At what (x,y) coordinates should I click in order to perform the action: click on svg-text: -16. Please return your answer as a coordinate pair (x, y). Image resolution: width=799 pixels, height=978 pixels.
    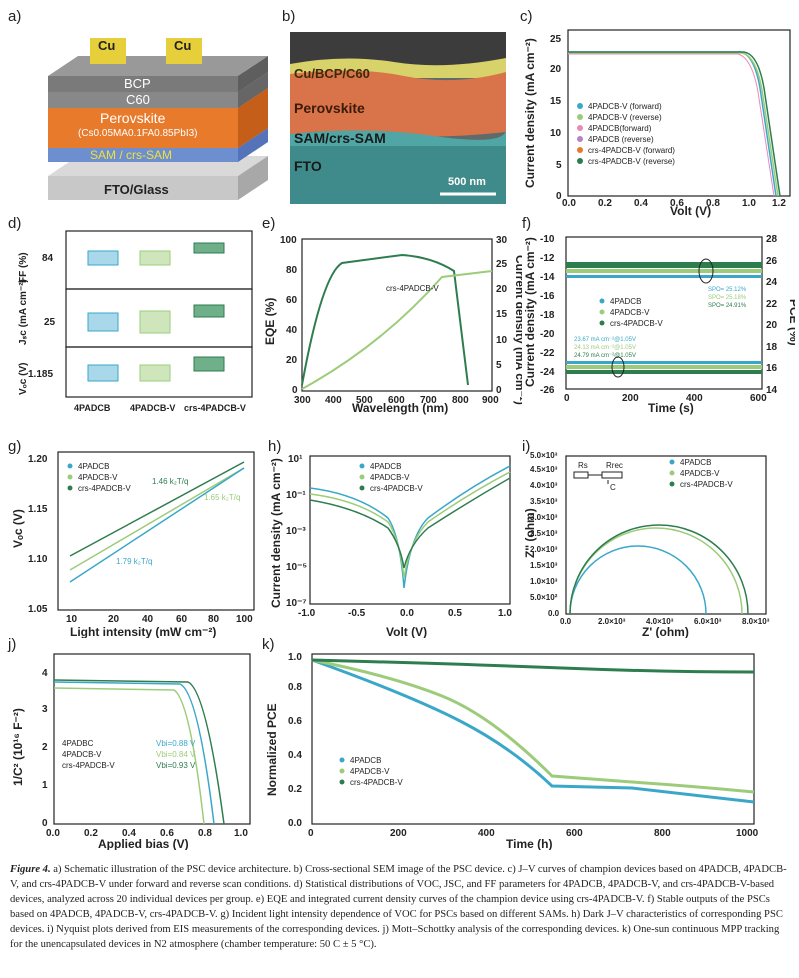
    Looking at the image, I should click on (547, 296).